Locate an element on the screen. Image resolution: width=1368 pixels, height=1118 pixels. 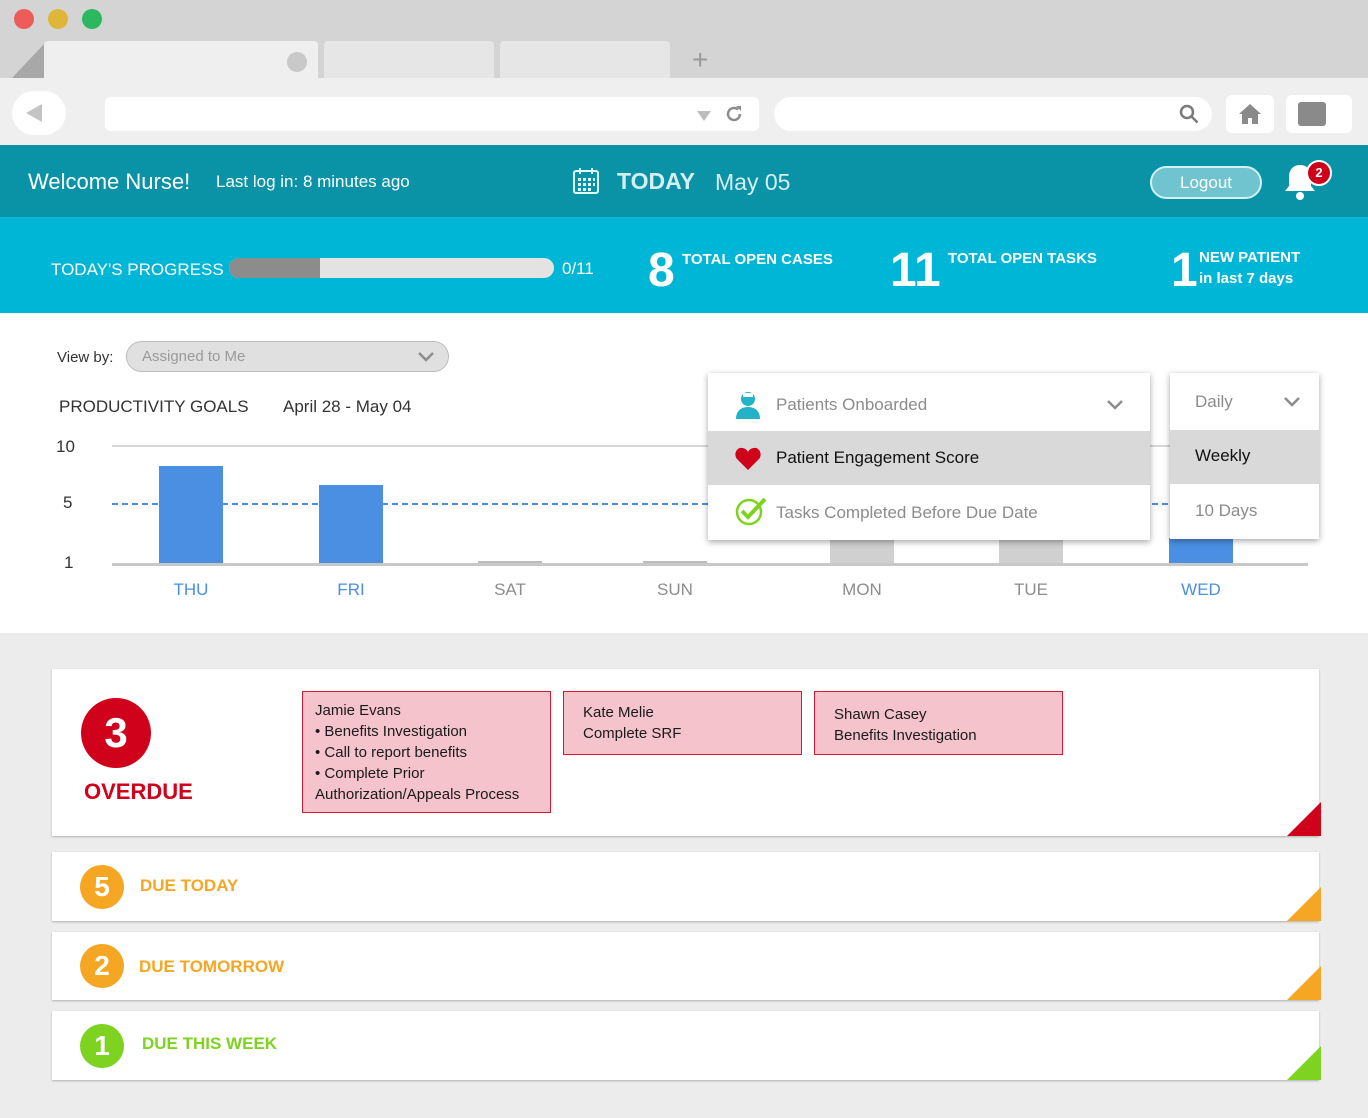
tab-corner is located at coordinates (28, 61).